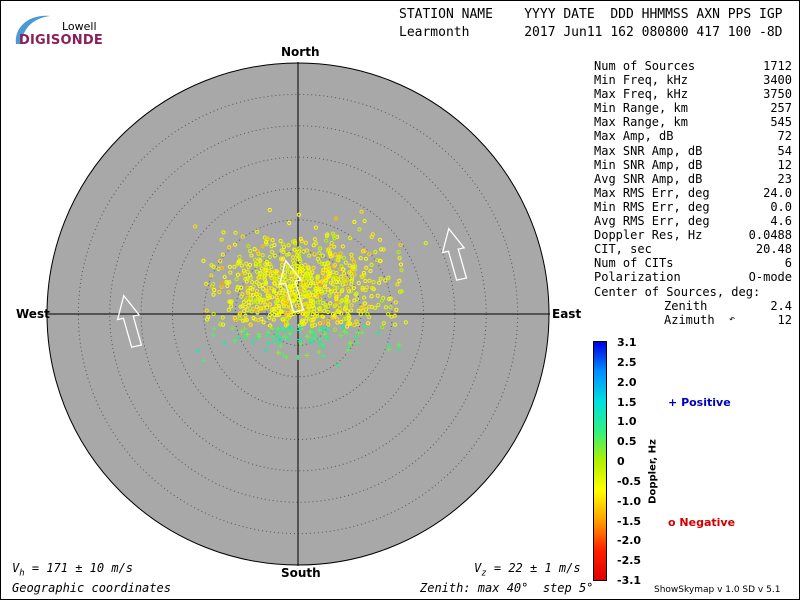 Image resolution: width=800 pixels, height=600 pixels. I want to click on colorbar-tick-label: 3.1, so click(627, 342).